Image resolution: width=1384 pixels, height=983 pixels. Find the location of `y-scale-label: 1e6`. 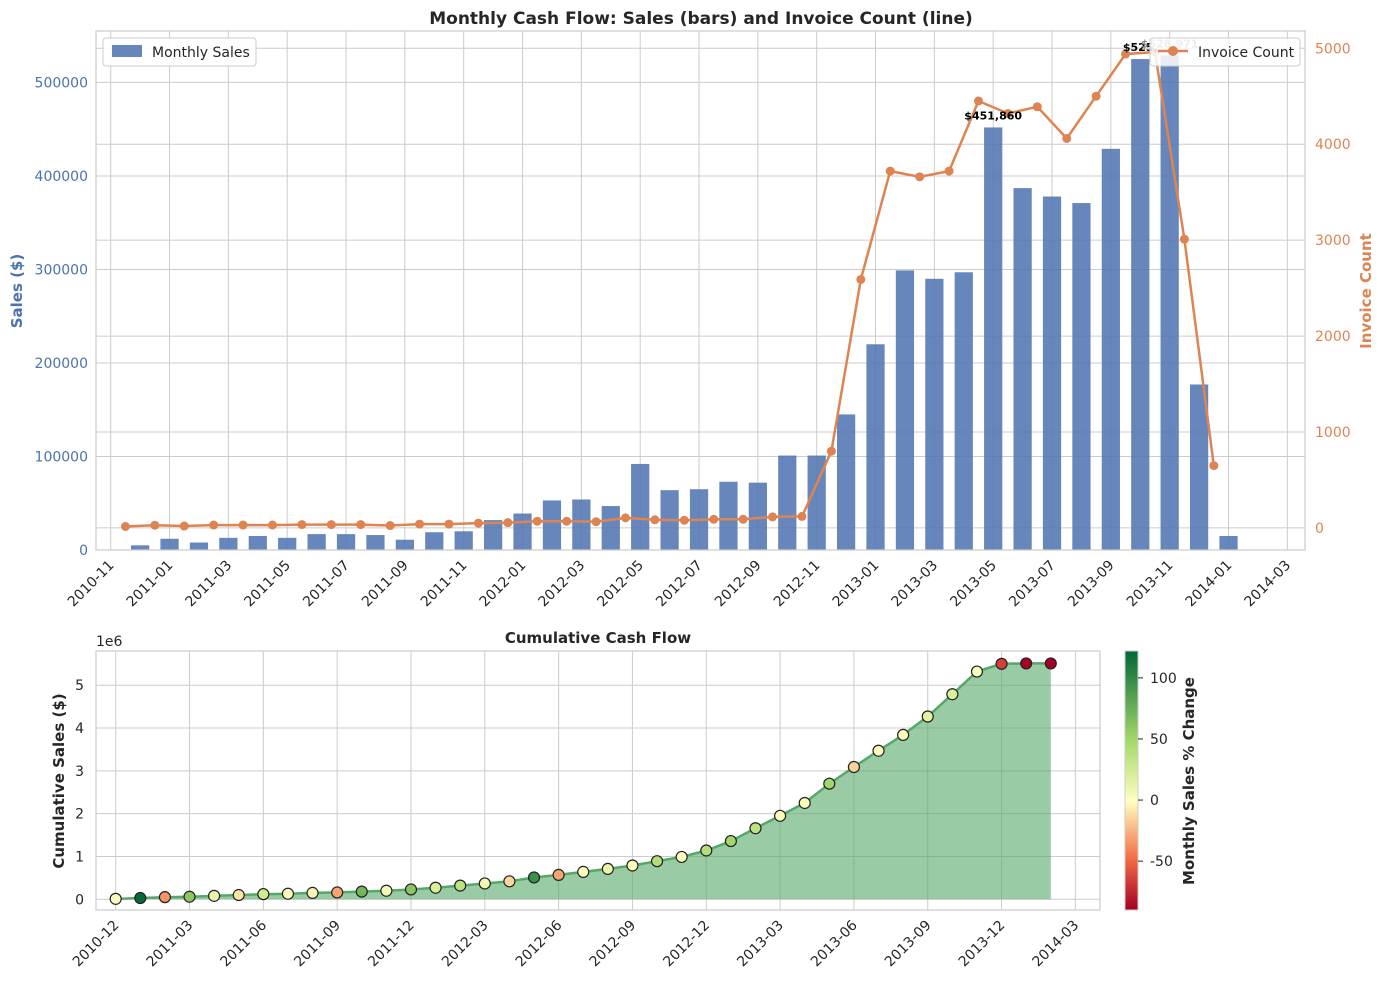

y-scale-label: 1e6 is located at coordinates (109, 642).